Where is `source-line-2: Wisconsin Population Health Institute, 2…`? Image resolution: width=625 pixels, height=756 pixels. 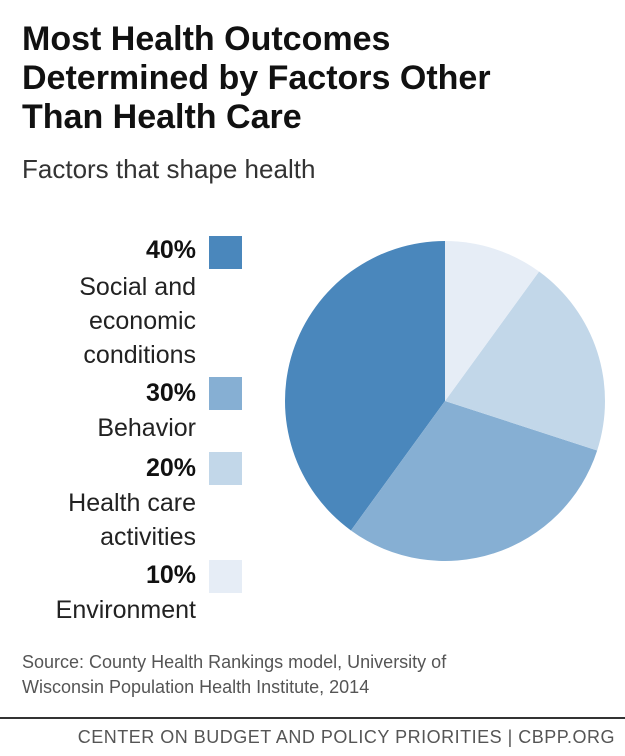
source-line-2: Wisconsin Population Health Institute, 2… is located at coordinates (196, 687).